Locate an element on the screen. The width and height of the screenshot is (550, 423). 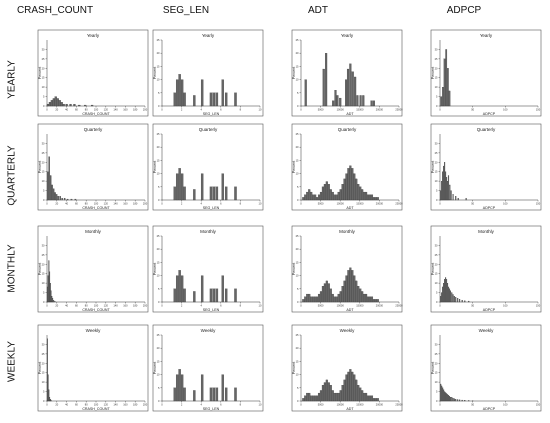
panel-weekly-adpcp: Weekly 0 50 100 150 0 5 10 15 20 25 30 ADPCP Percent is located at coordinates (486, 368).